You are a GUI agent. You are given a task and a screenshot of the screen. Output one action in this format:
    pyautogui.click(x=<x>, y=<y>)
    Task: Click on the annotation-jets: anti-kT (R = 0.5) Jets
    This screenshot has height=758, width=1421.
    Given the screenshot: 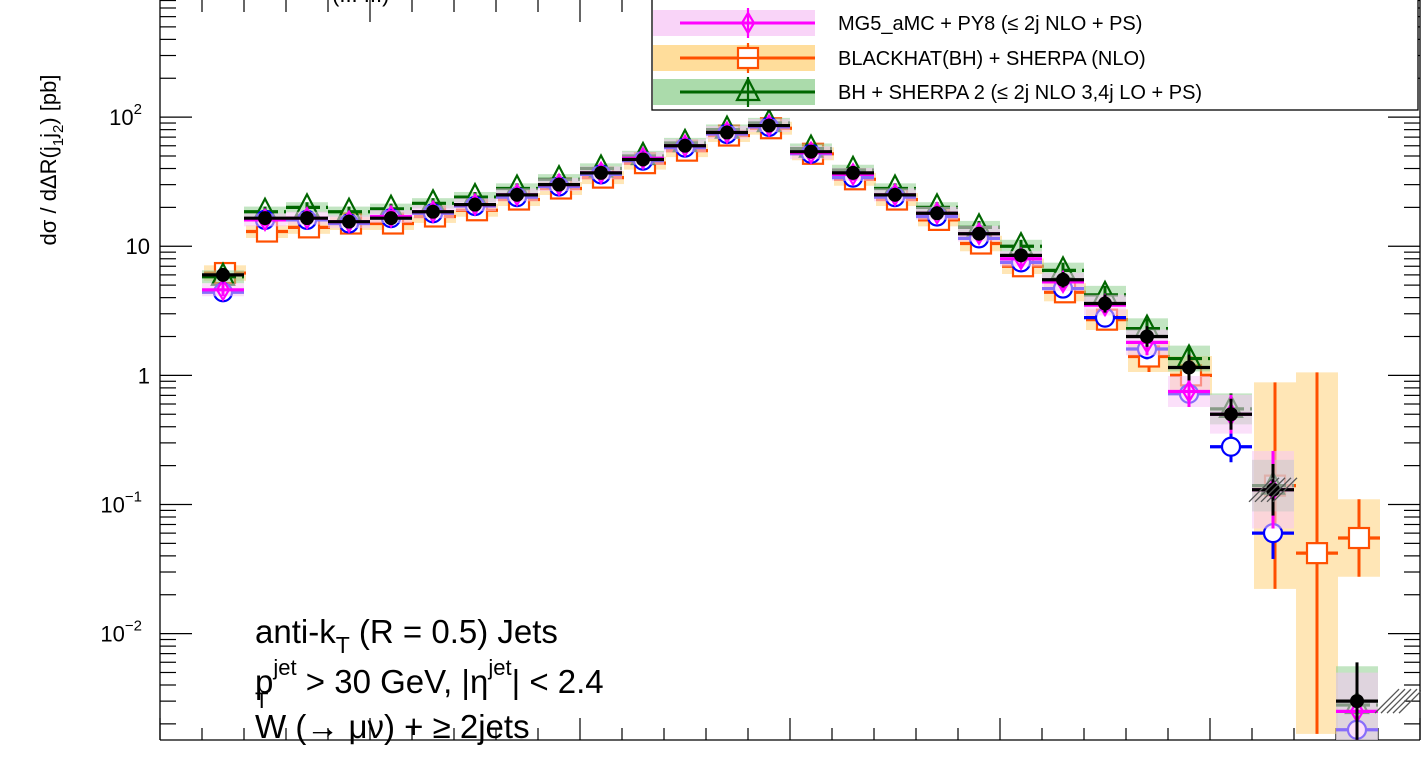 What is the action you would take?
    pyautogui.click(x=406, y=635)
    